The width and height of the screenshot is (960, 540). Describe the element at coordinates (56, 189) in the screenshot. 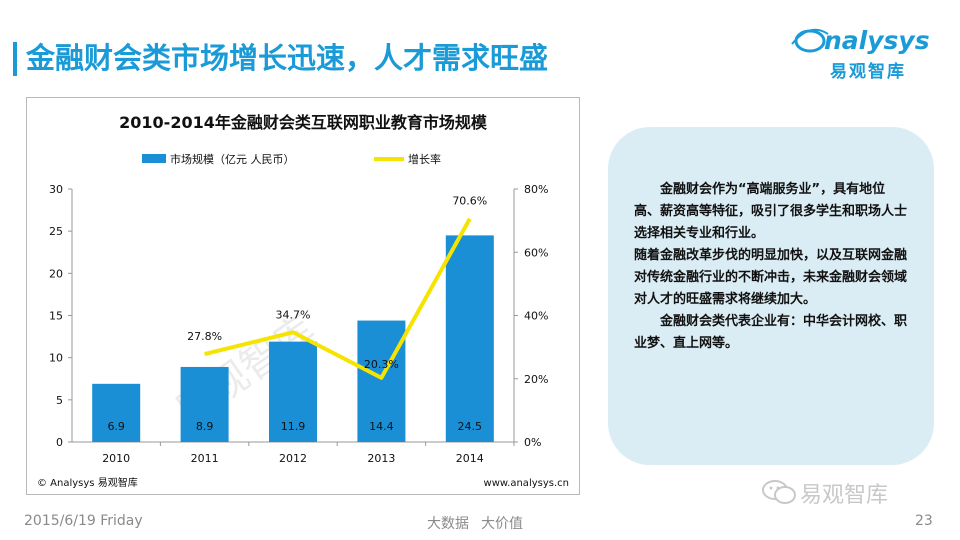

I see `left-tick-label: 30` at that location.